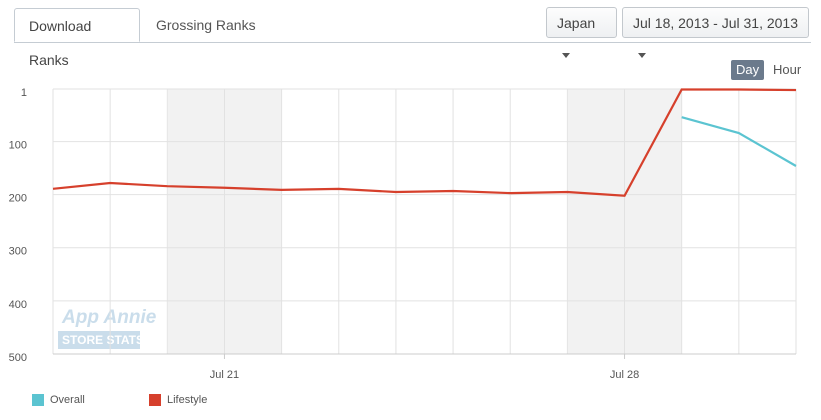  I want to click on watermark: App Annie STORE STATS, so click(107, 328).